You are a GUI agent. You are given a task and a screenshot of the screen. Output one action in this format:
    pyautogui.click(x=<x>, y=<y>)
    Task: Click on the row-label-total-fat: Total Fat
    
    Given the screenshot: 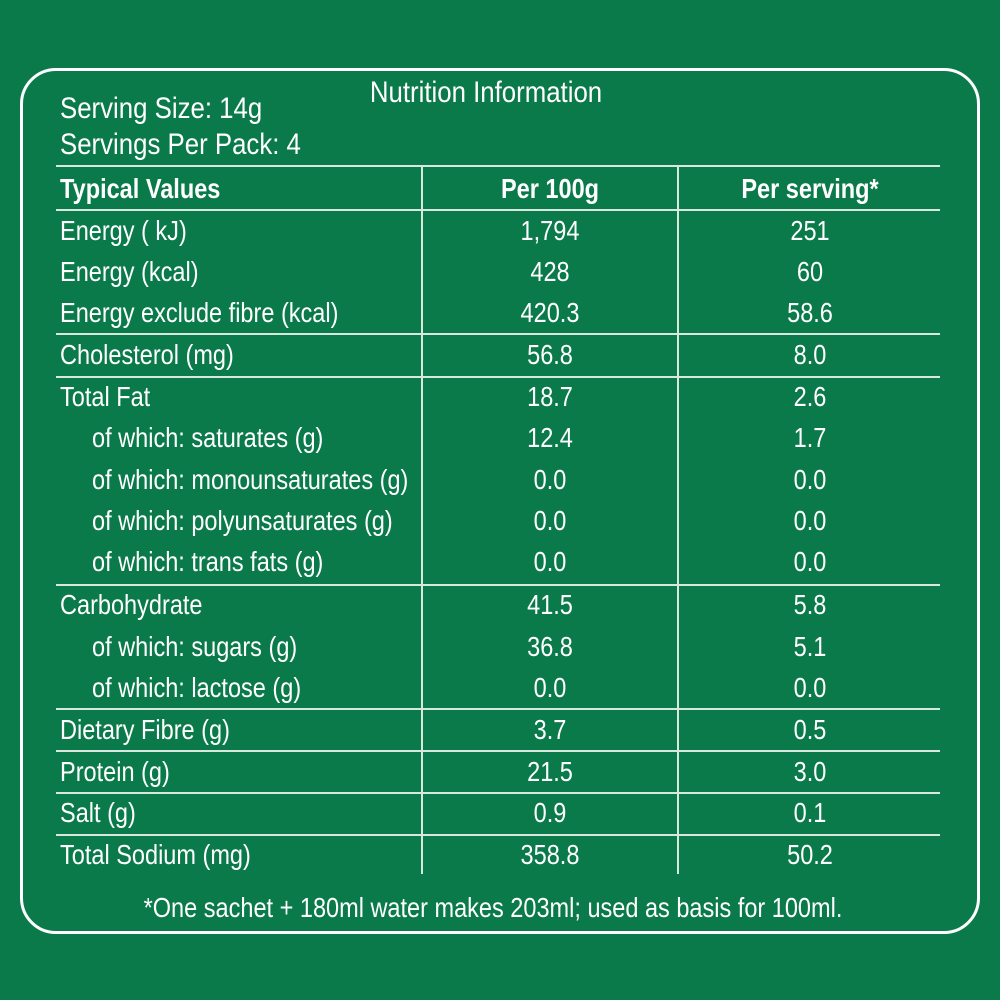 What is the action you would take?
    pyautogui.click(x=105, y=396)
    